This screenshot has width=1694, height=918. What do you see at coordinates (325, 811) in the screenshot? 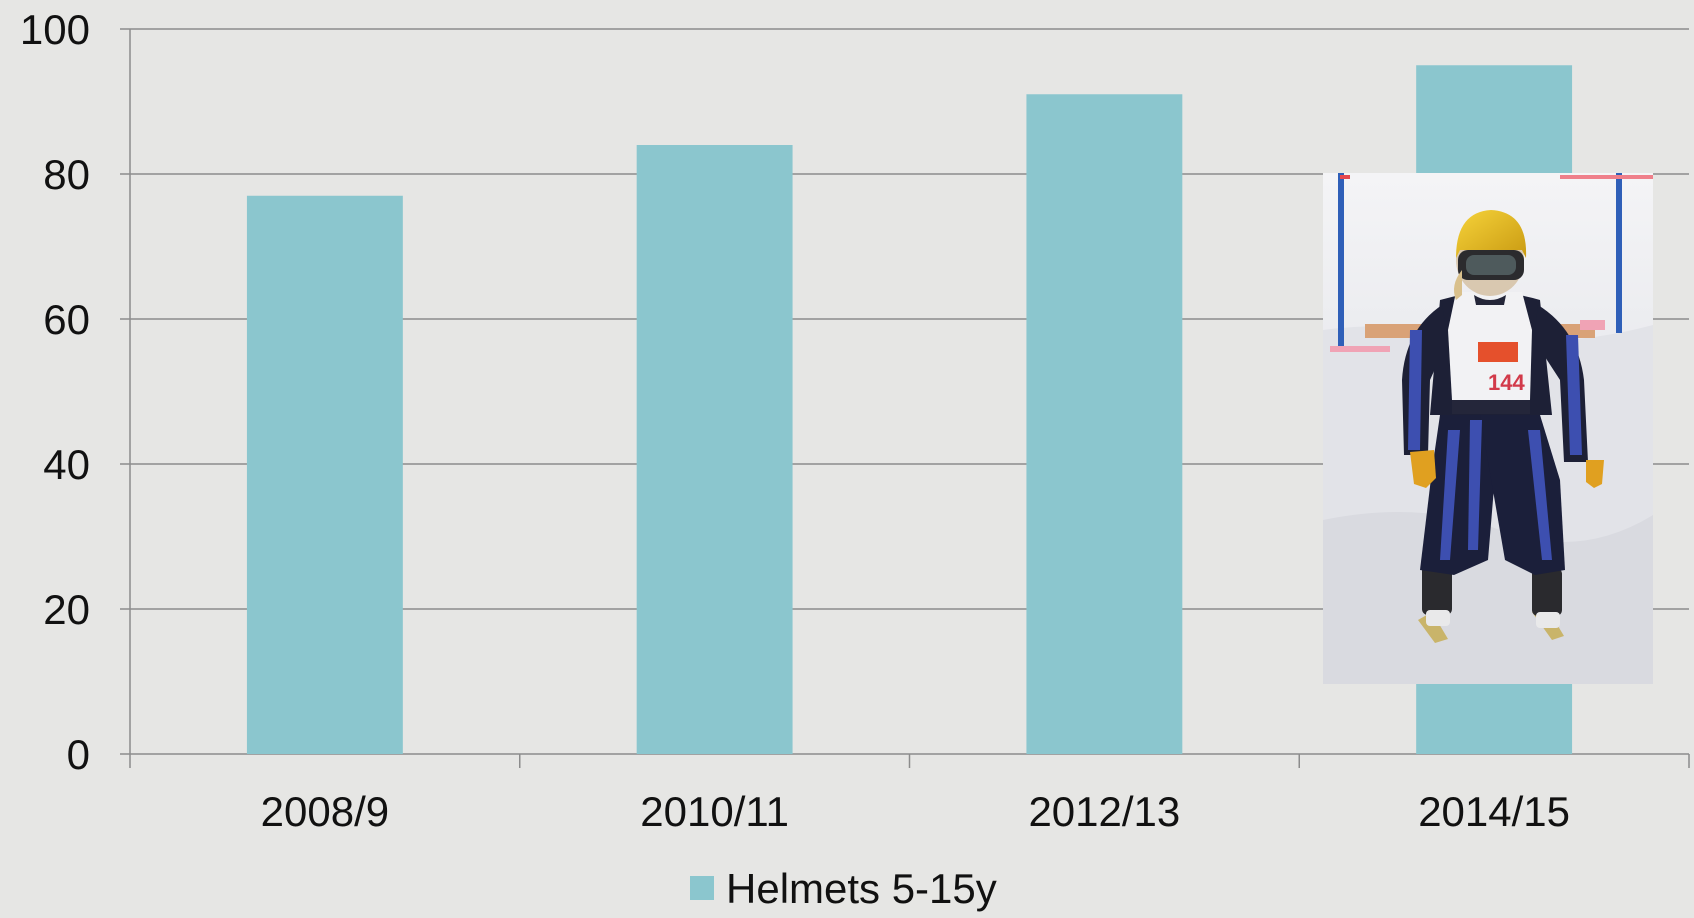
I see `x-tick-label-2008-9: 2008/9` at bounding box center [325, 811].